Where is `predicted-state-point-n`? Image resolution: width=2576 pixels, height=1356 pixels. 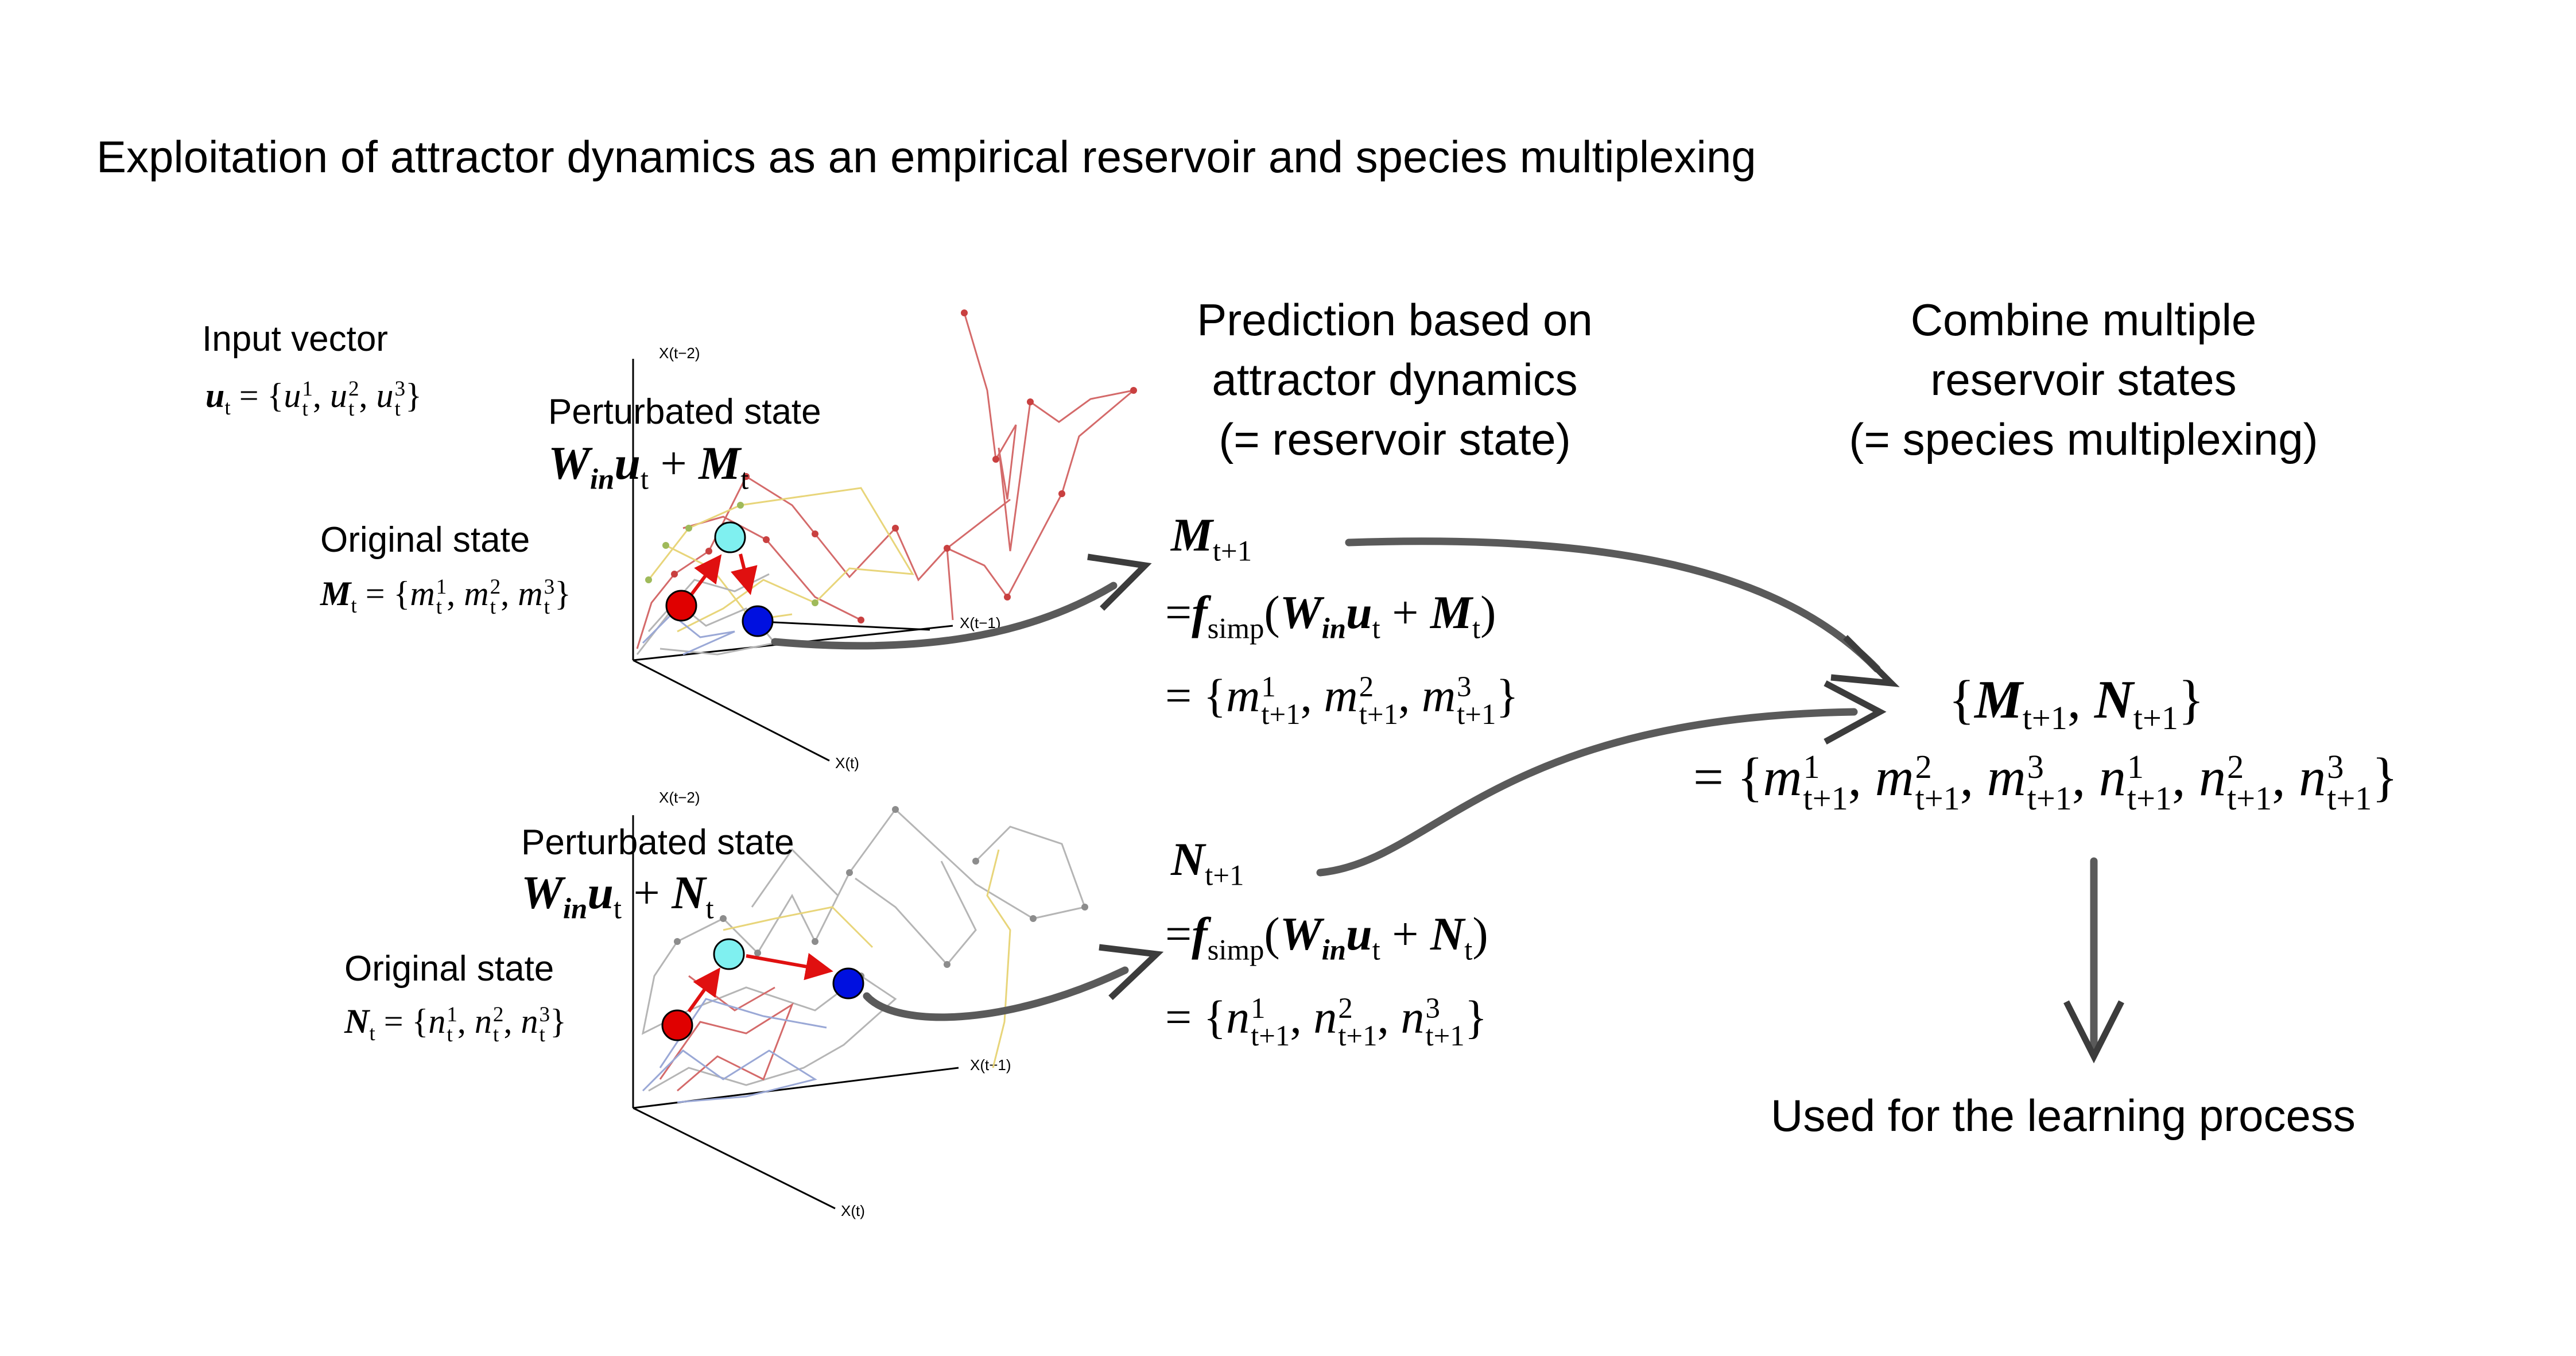 predicted-state-point-n is located at coordinates (848, 983).